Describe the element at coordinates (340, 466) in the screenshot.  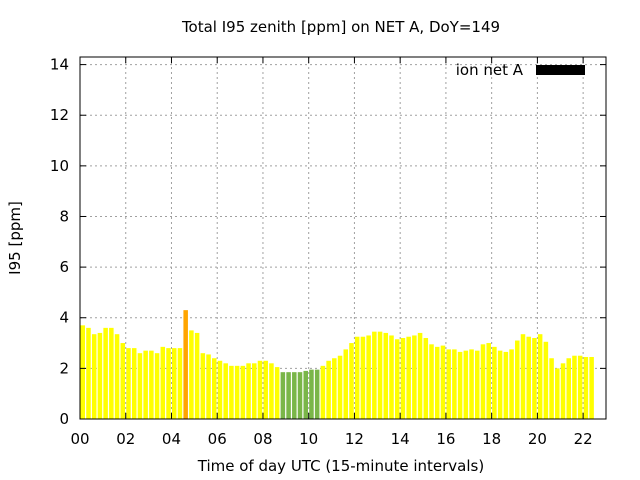
I see `x-axis-label: Time of day UTC (15-minute intervals)` at that location.